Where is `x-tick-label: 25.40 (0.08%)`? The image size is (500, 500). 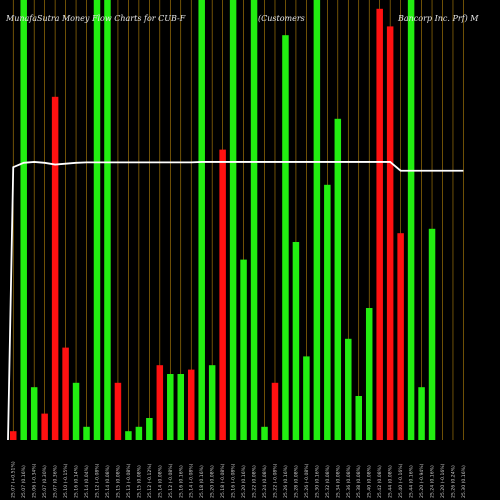
x-tick-label: 25.40 (0.08%) is located at coordinates (370, 481).